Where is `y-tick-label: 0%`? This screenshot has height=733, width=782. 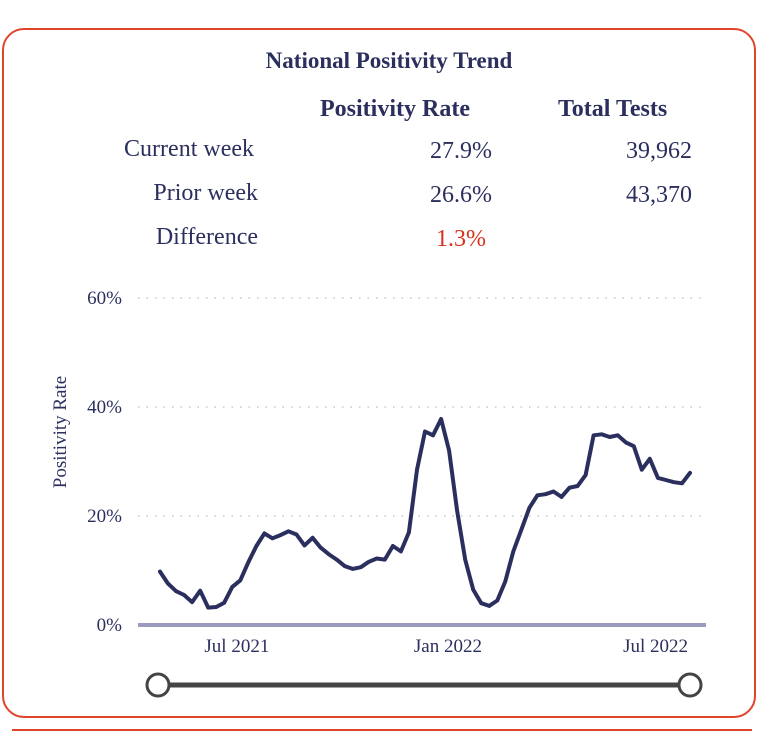
y-tick-label: 0% is located at coordinates (110, 625).